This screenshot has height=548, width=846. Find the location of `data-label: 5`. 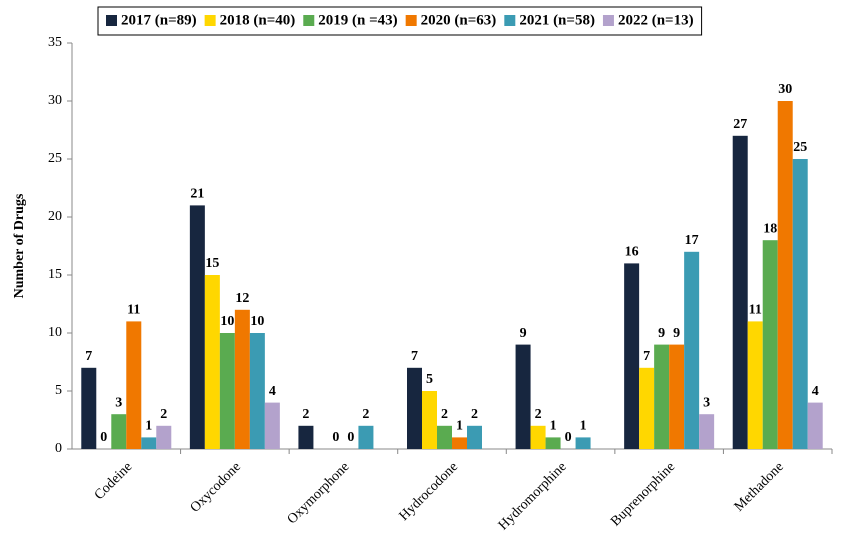

data-label: 5 is located at coordinates (429, 379).